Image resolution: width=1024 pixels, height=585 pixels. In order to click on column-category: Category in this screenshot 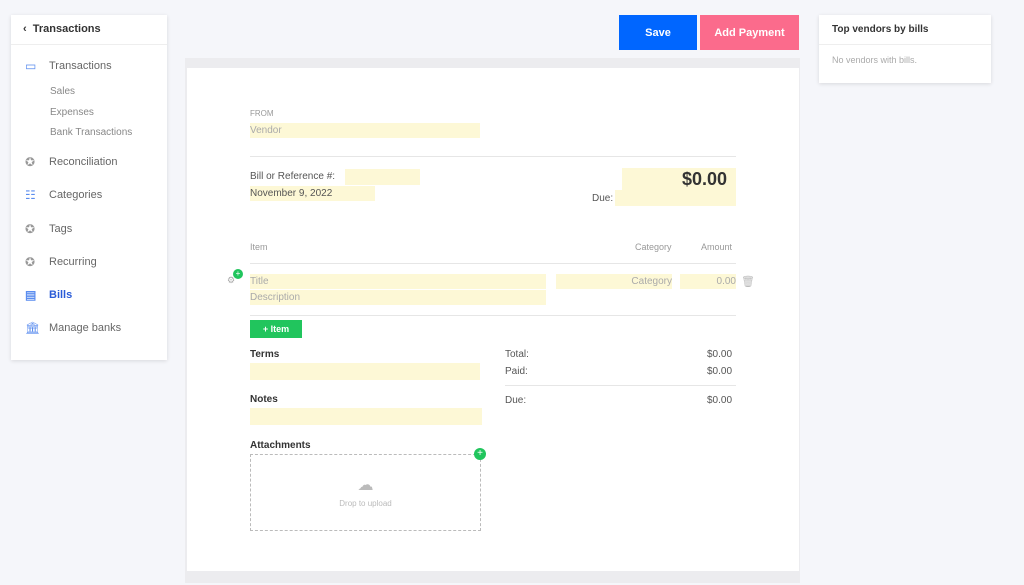, I will do `click(653, 247)`.